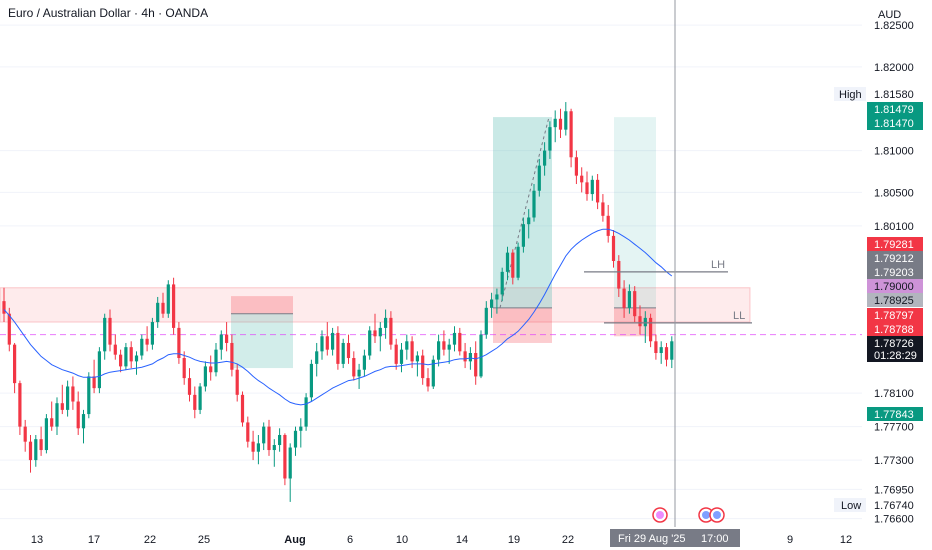 The width and height of the screenshot is (932, 550). I want to click on time-tick: 6, so click(350, 540).